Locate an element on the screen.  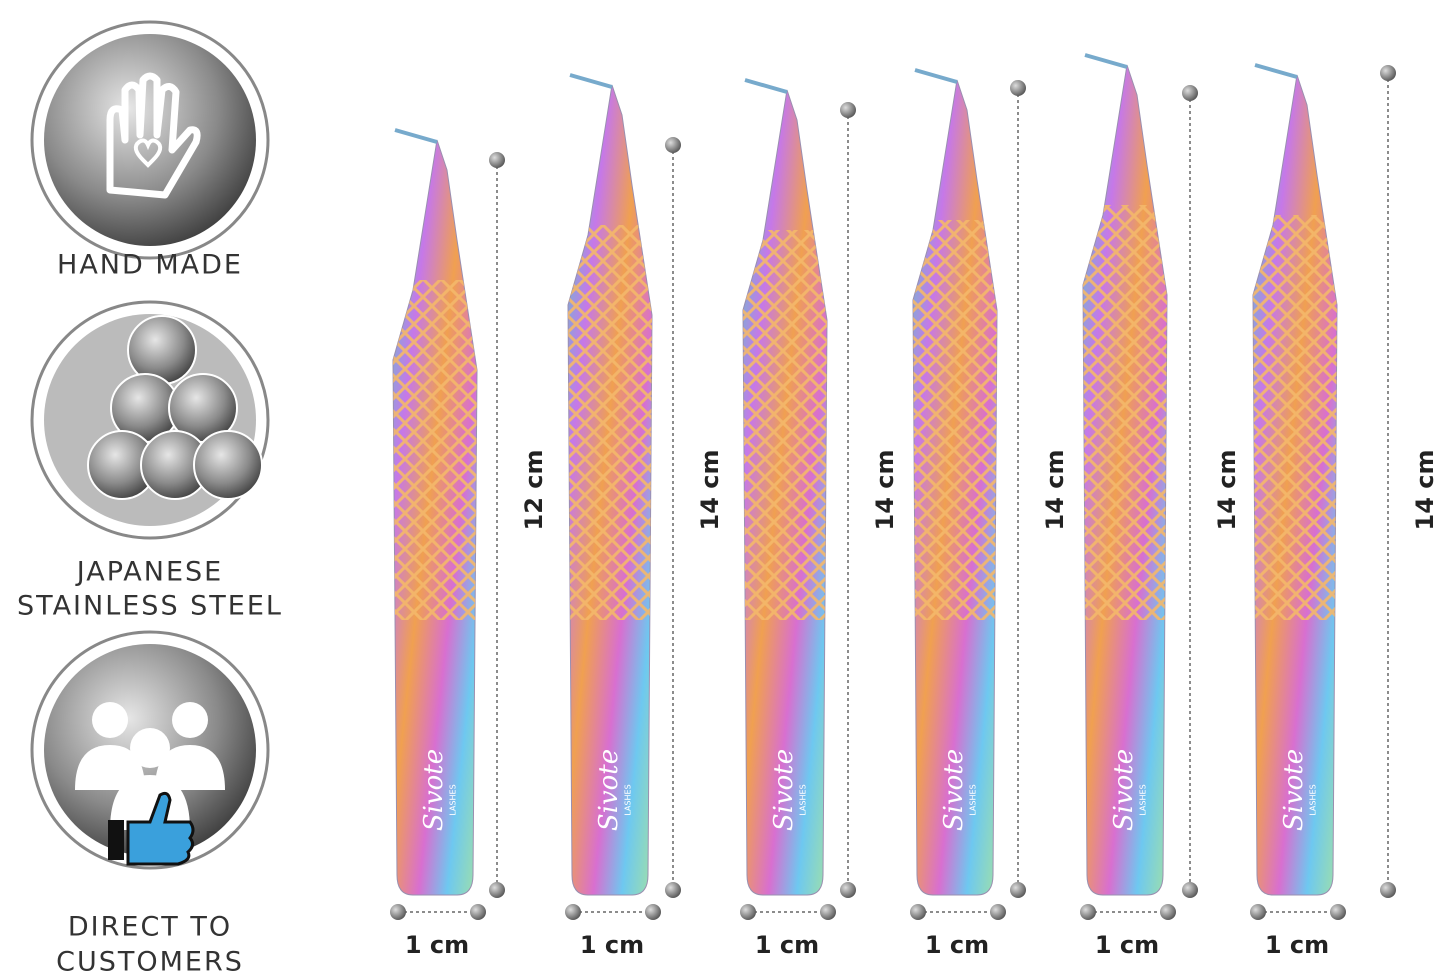
feature-label: JAPANESE is located at coordinates (149, 572).